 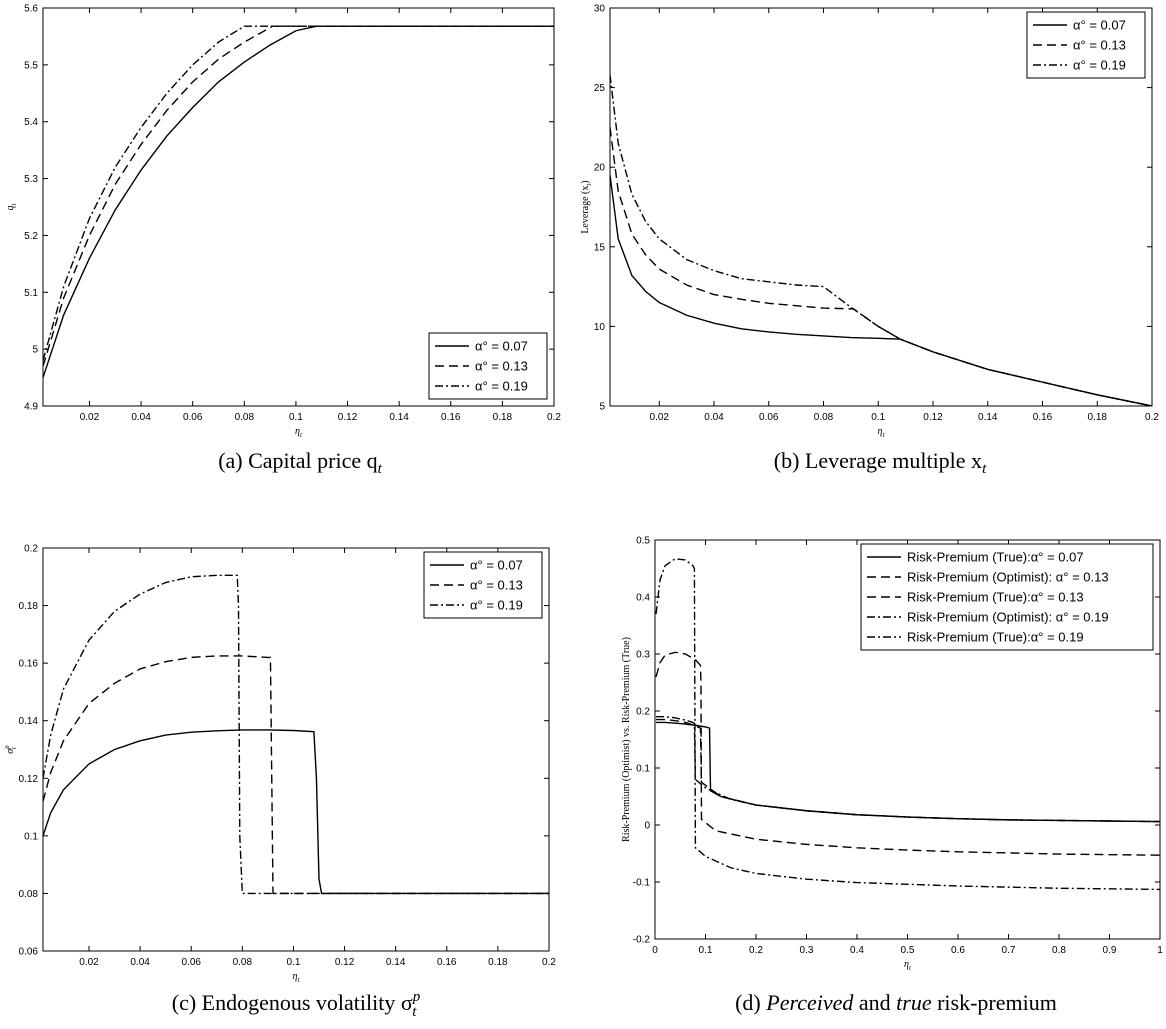 I want to click on y-tick-label: 0.08, so click(x=29, y=894).